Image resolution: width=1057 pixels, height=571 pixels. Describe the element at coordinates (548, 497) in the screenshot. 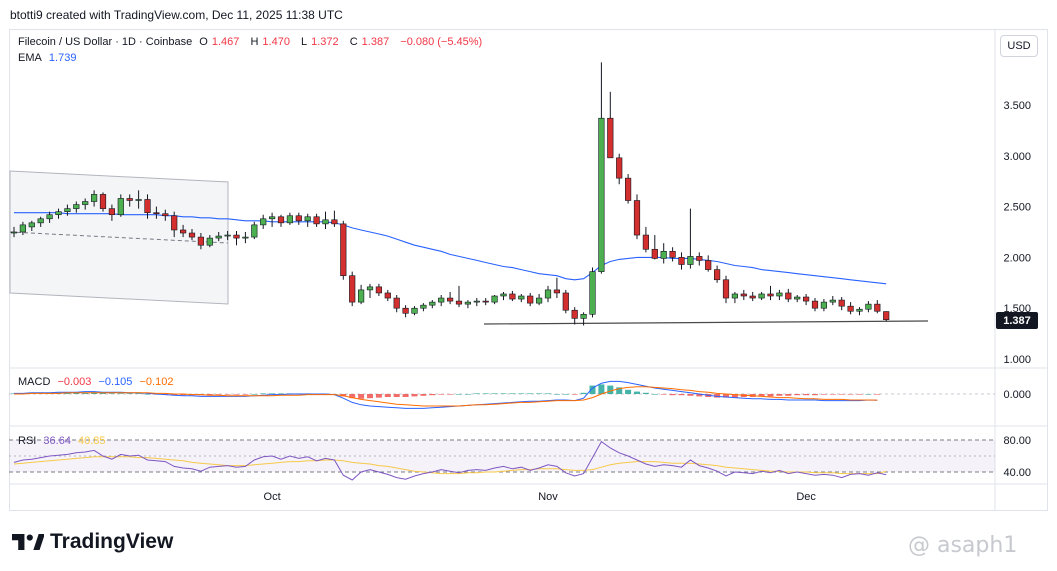

I see `time-tick-label: Nov` at that location.